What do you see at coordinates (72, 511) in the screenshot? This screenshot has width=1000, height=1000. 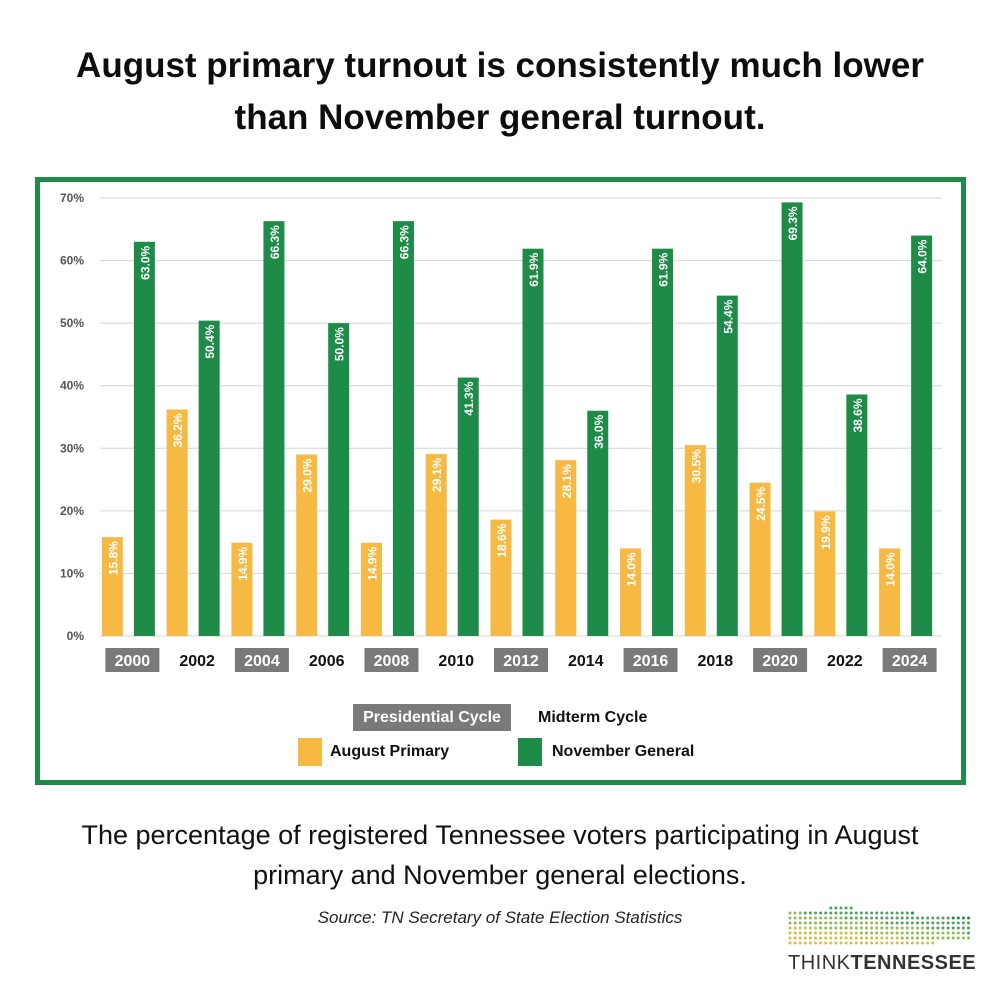 I see `y-tick-label: 20%` at bounding box center [72, 511].